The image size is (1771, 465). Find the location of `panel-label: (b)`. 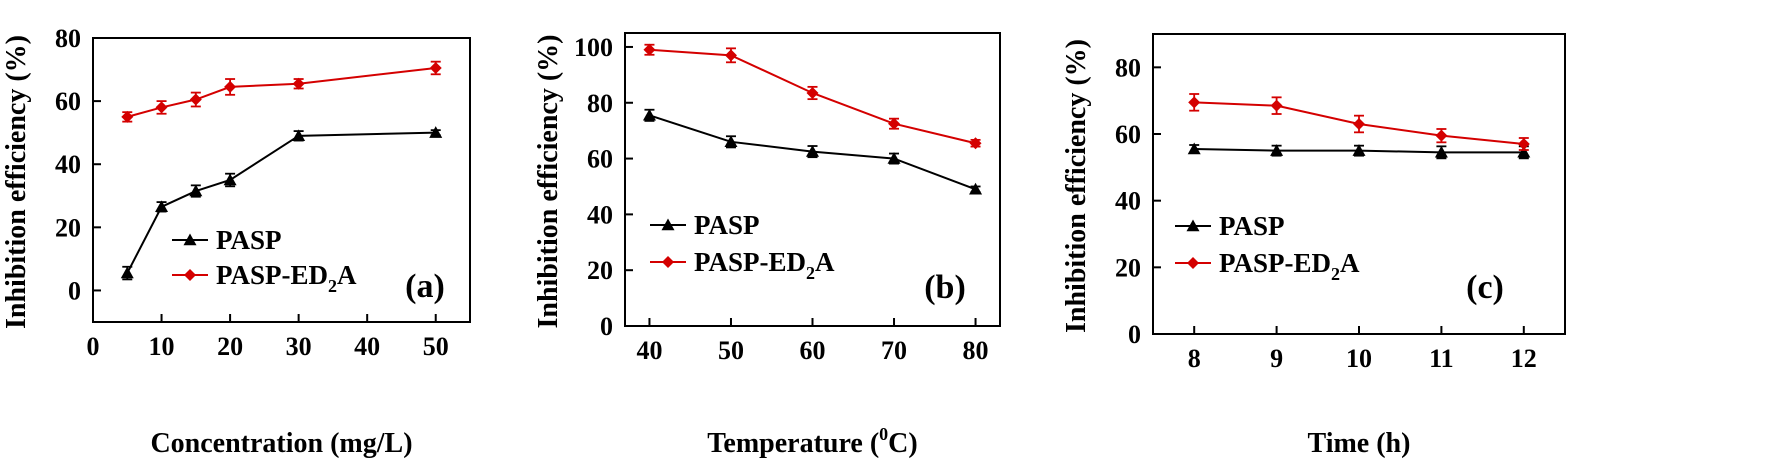

panel-label: (b) is located at coordinates (945, 287).